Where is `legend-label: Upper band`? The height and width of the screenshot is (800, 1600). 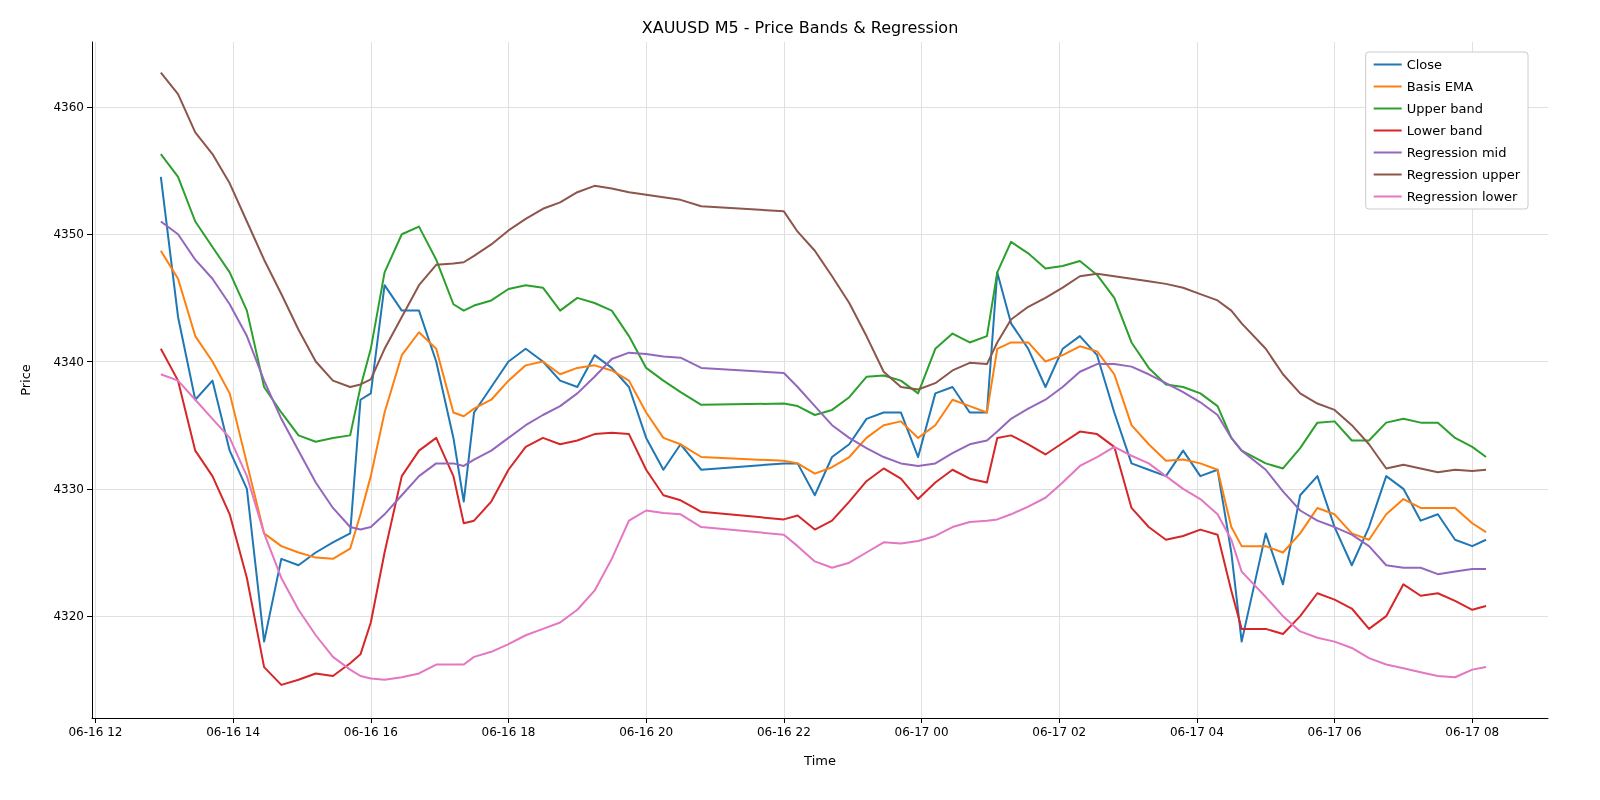
legend-label: Upper band is located at coordinates (1444, 108).